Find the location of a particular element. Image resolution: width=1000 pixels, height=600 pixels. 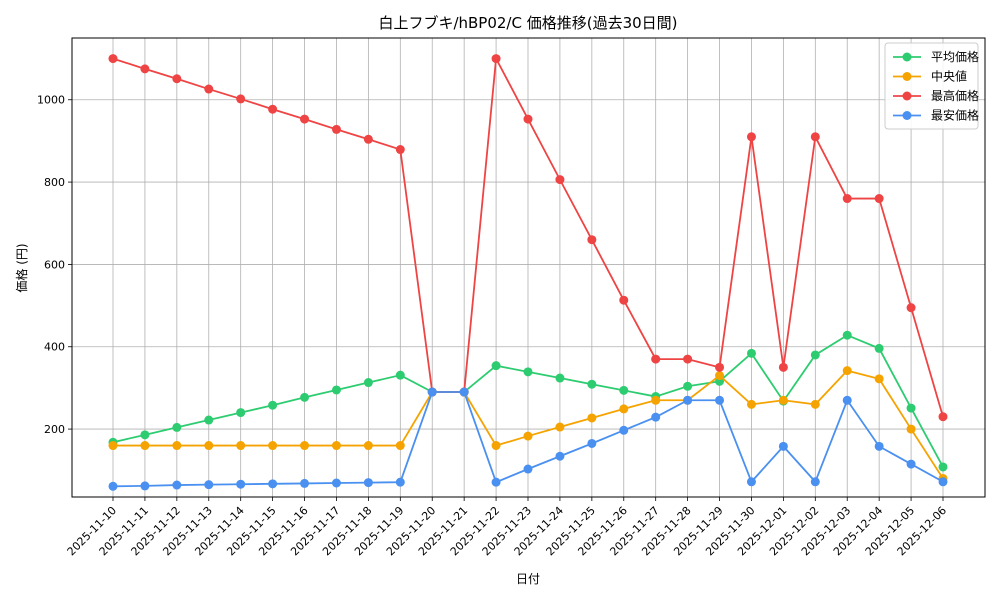

legend-label: 最高価格 is located at coordinates (955, 95).